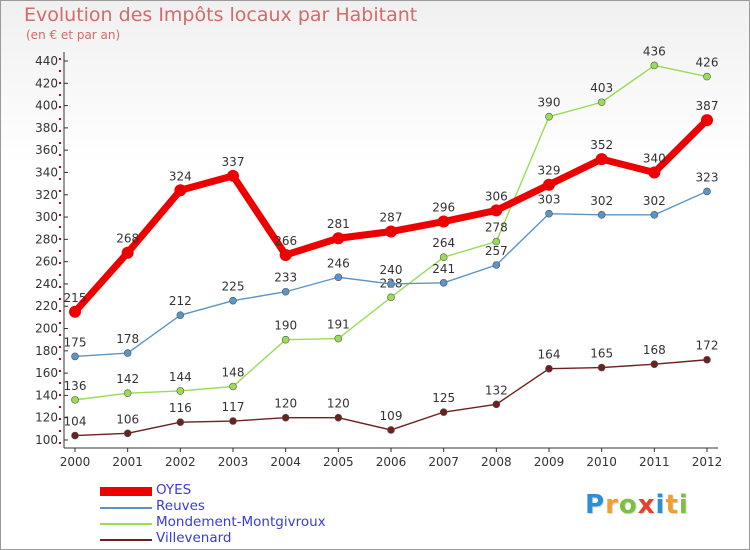  Describe the element at coordinates (601, 88) in the screenshot. I see `data-label-mondement-montgivroux: 403` at that location.